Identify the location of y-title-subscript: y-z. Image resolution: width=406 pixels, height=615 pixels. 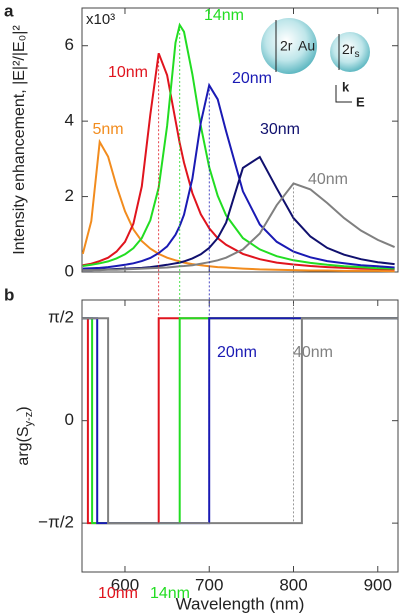
(29, 419).